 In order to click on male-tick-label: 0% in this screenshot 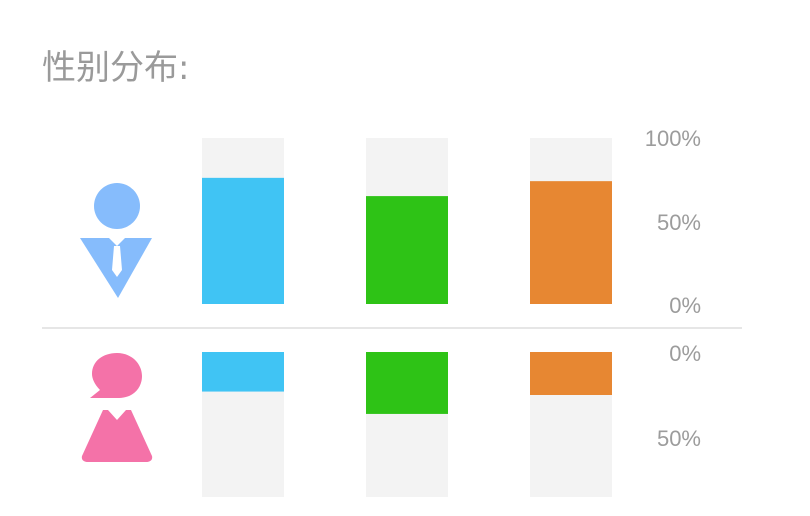, I will do `click(685, 305)`.